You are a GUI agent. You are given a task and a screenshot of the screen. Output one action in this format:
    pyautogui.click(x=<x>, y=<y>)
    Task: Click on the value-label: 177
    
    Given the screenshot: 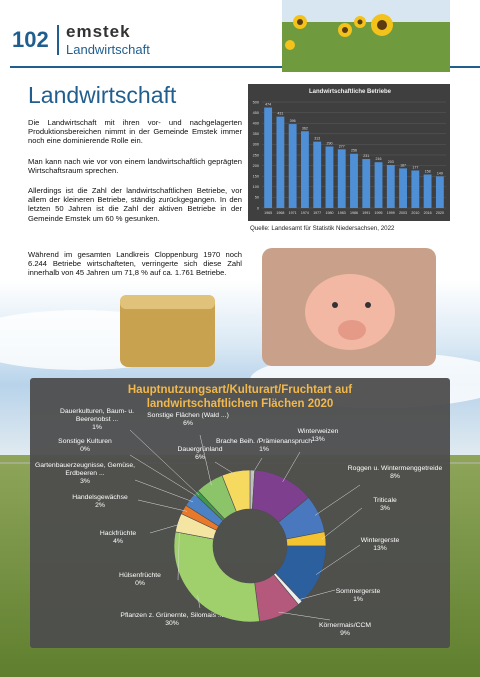 What is the action you would take?
    pyautogui.click(x=415, y=167)
    